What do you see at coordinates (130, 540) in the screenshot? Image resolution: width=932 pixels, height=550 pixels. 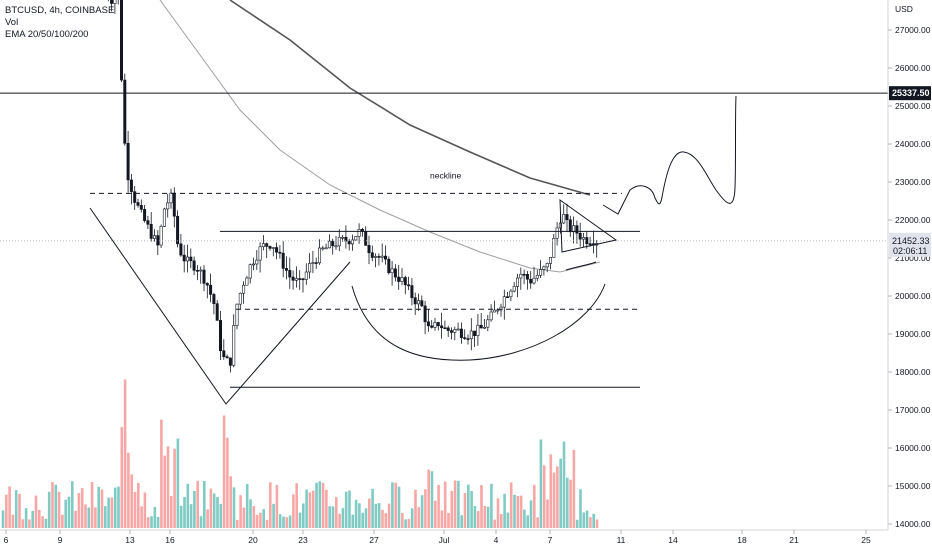 I see `time-tick-label: 13` at bounding box center [130, 540].